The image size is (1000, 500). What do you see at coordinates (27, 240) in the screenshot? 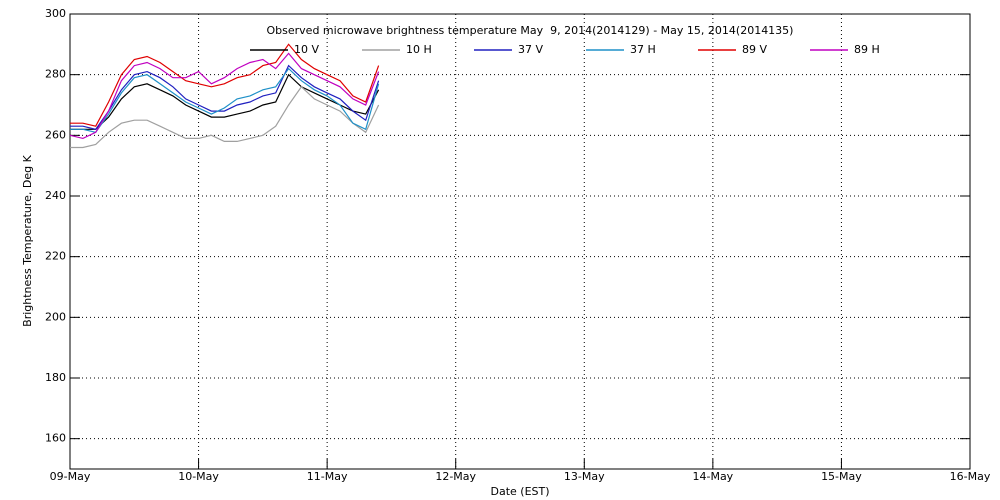
I see `y-axis-label: Brightness Temperature, Deg K` at bounding box center [27, 240].